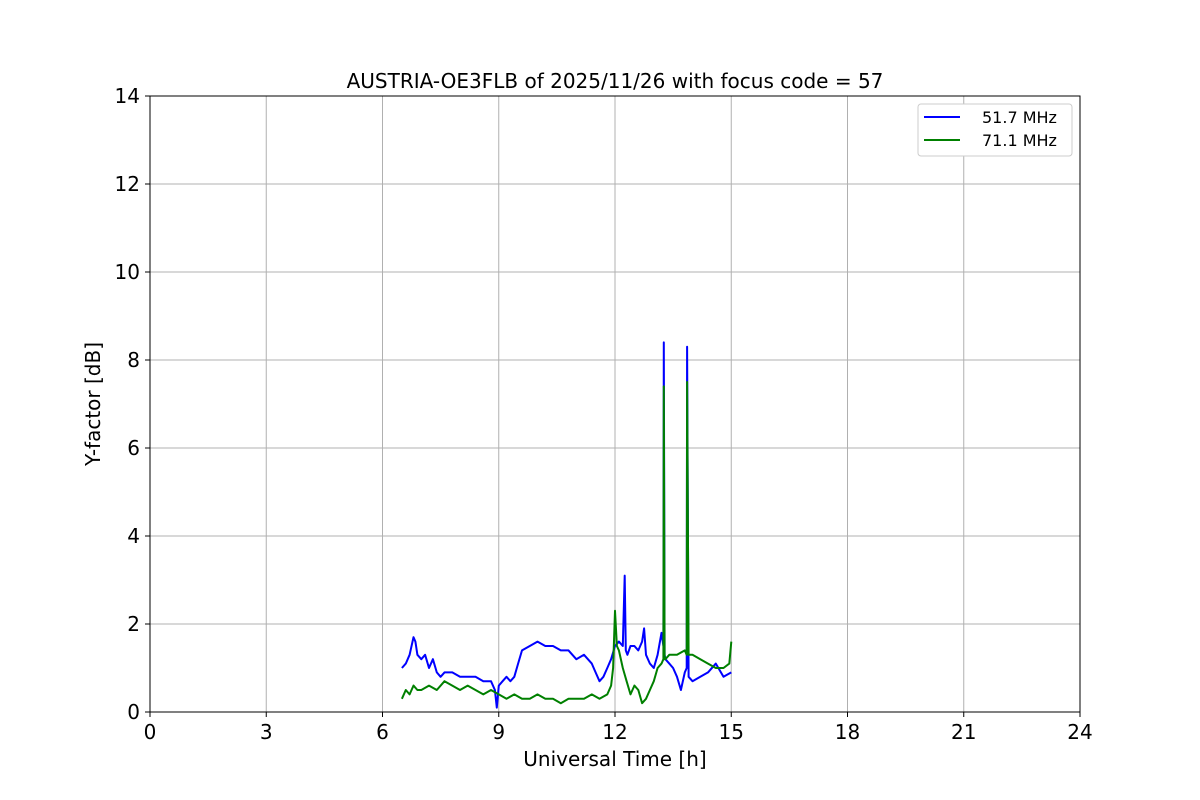 The image size is (1200, 800). Describe the element at coordinates (1079, 732) in the screenshot. I see `x-tick-label: 24` at that location.